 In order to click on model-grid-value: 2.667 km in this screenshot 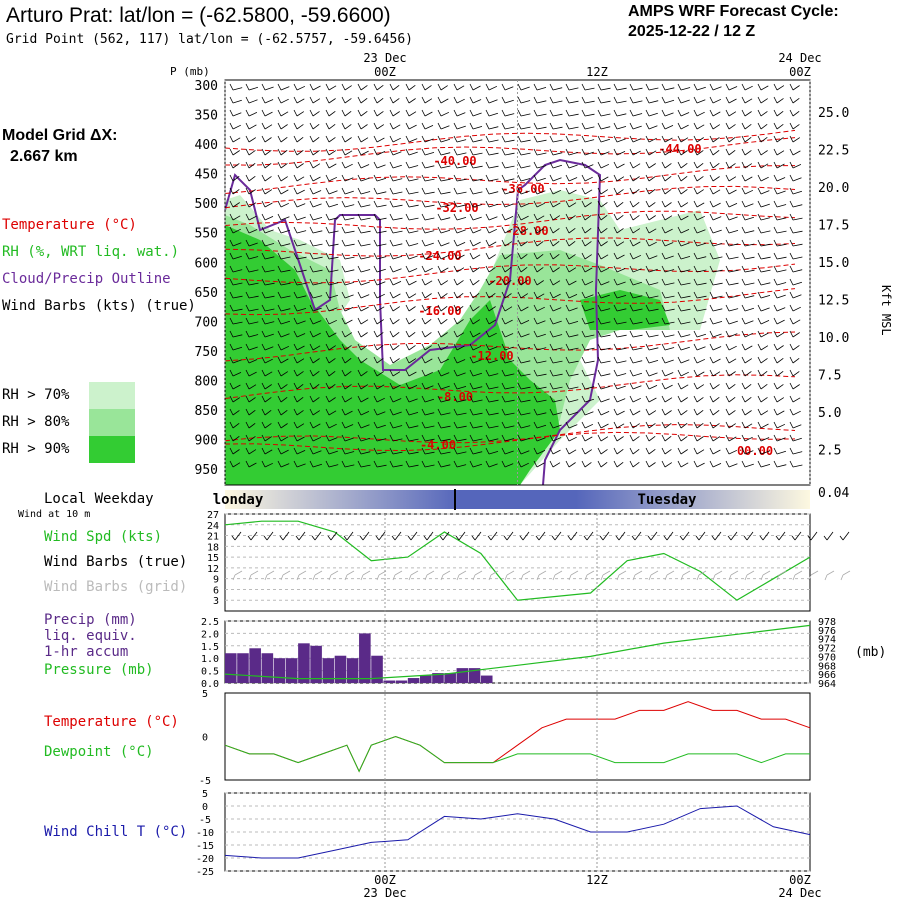, I will do `click(44, 156)`.